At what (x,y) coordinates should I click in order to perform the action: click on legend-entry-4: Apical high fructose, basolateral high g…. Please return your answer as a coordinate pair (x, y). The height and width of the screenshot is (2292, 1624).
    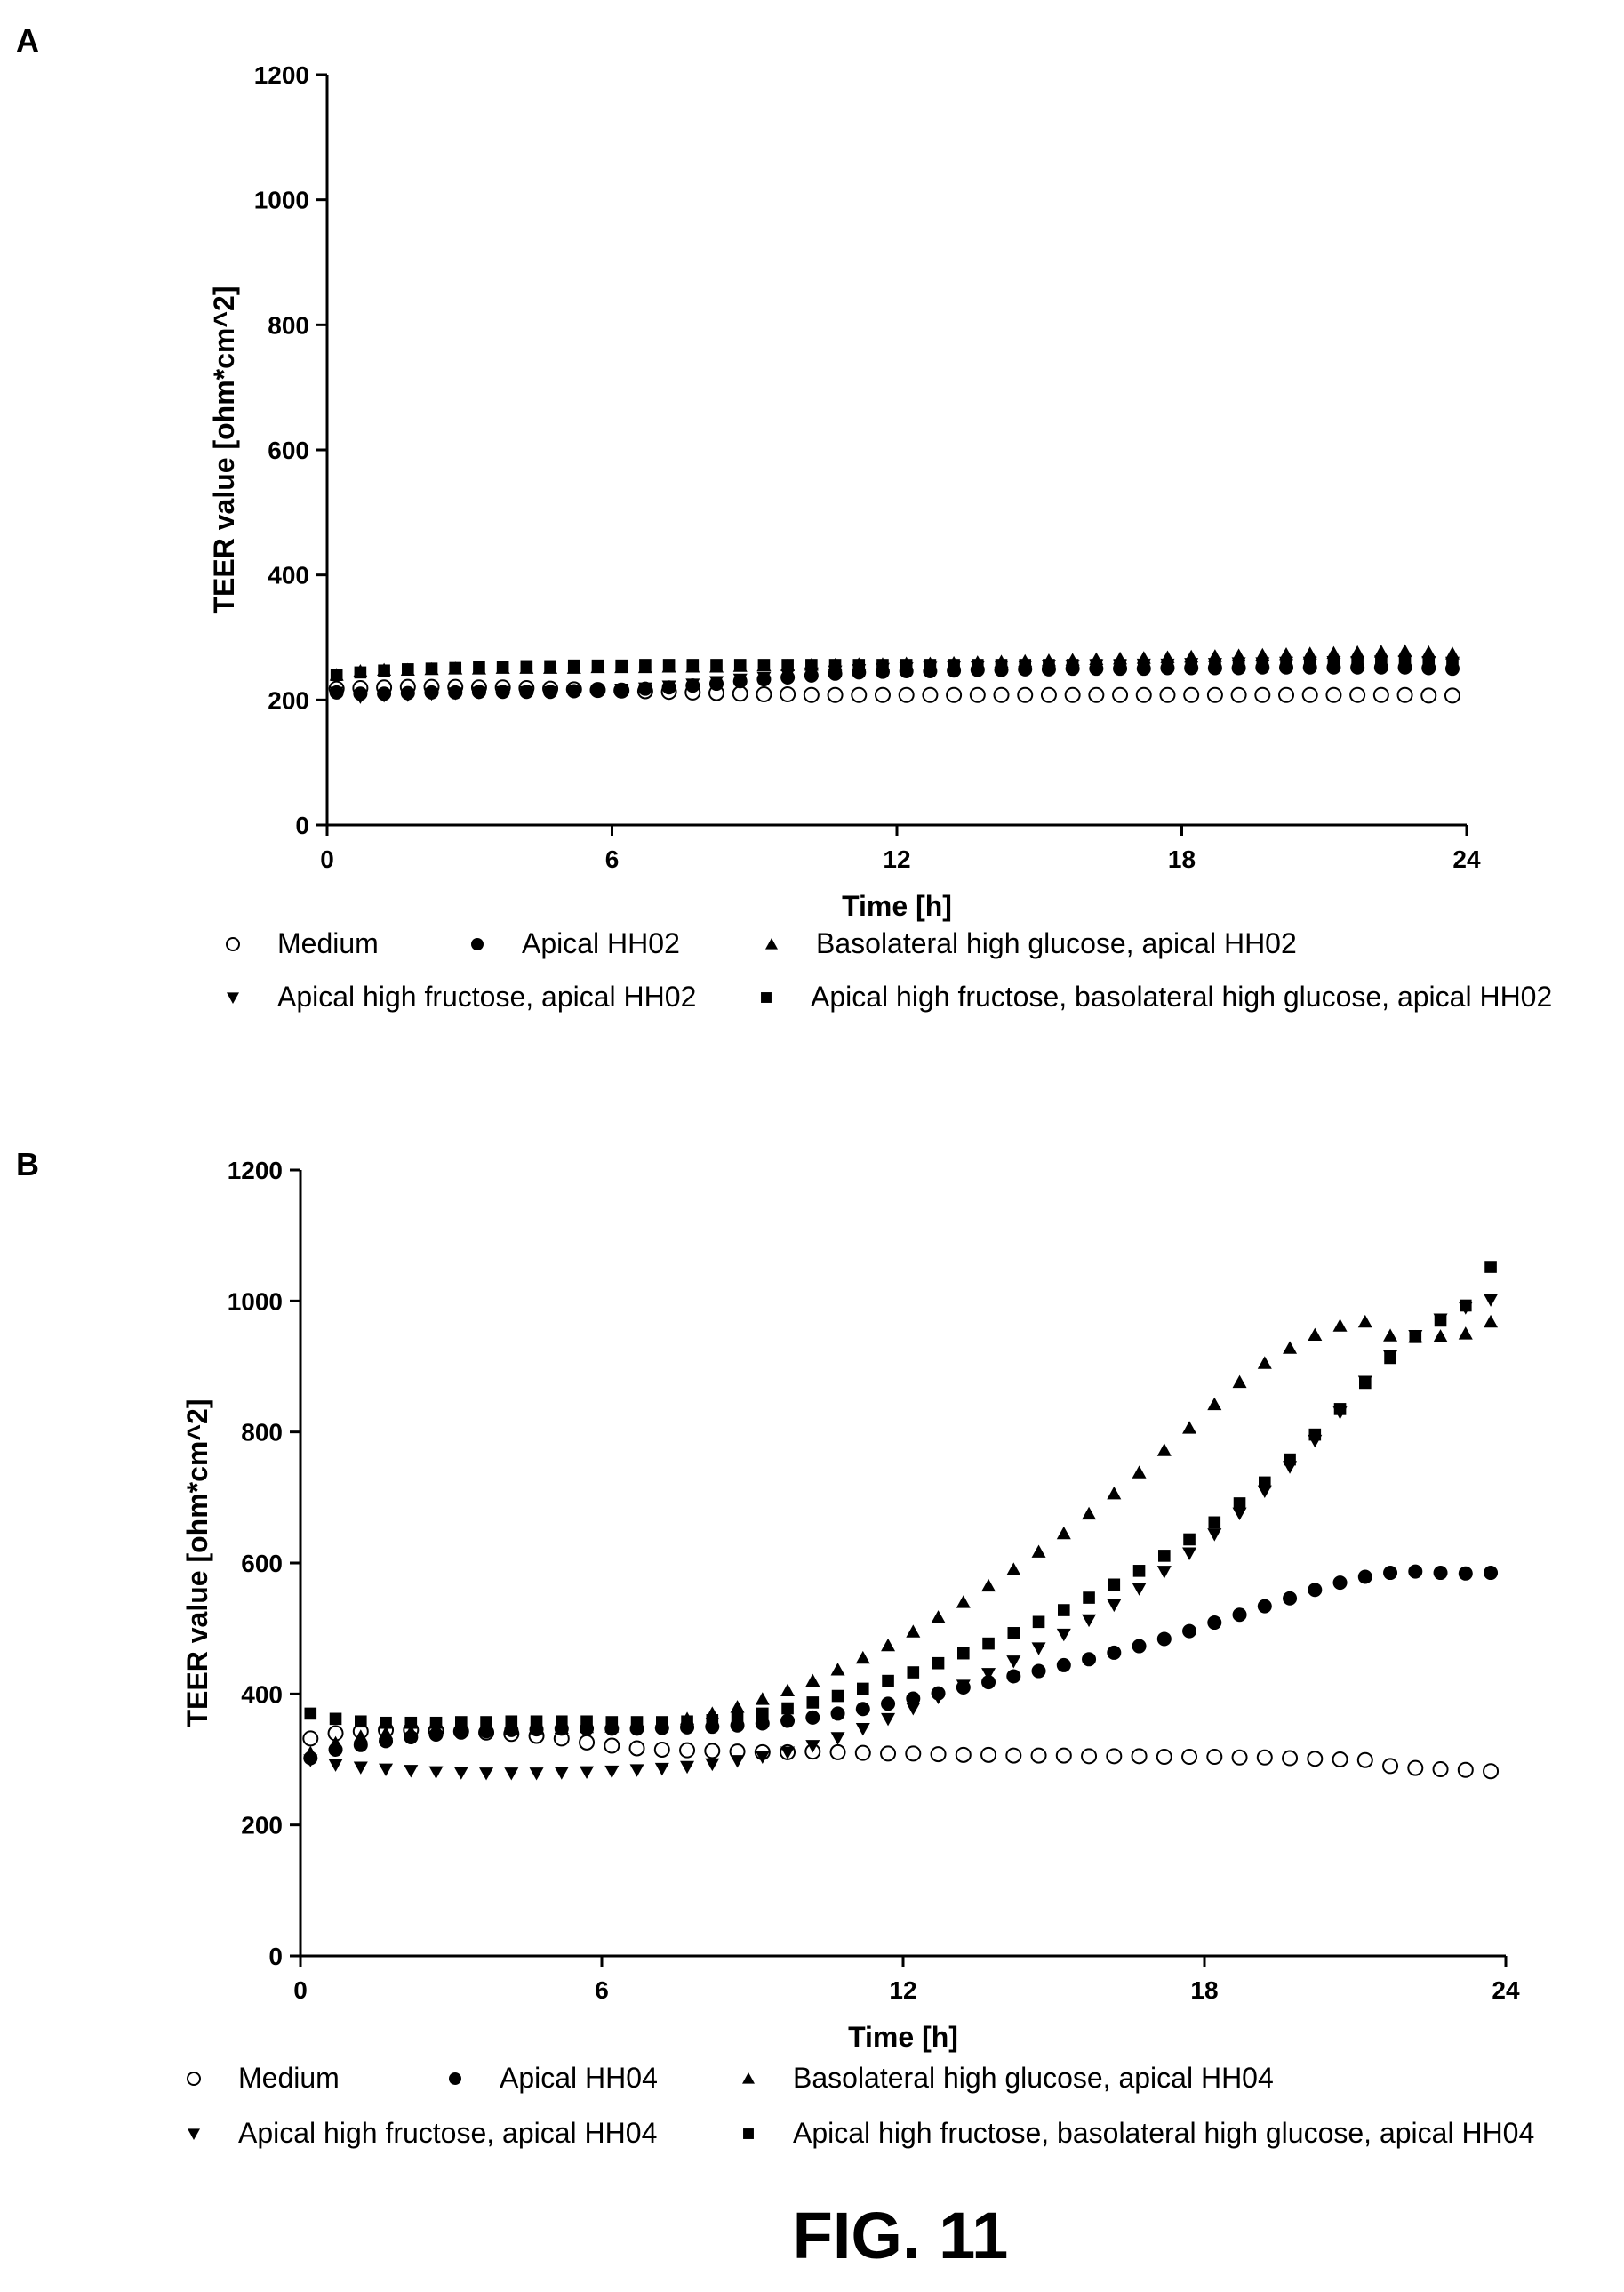
    Looking at the image, I should click on (1138, 2133).